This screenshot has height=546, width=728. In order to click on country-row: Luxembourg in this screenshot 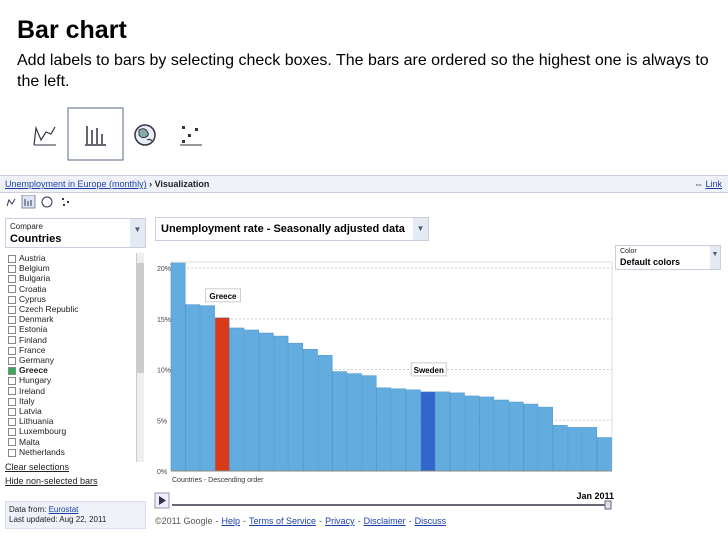, I will do `click(37, 431)`.